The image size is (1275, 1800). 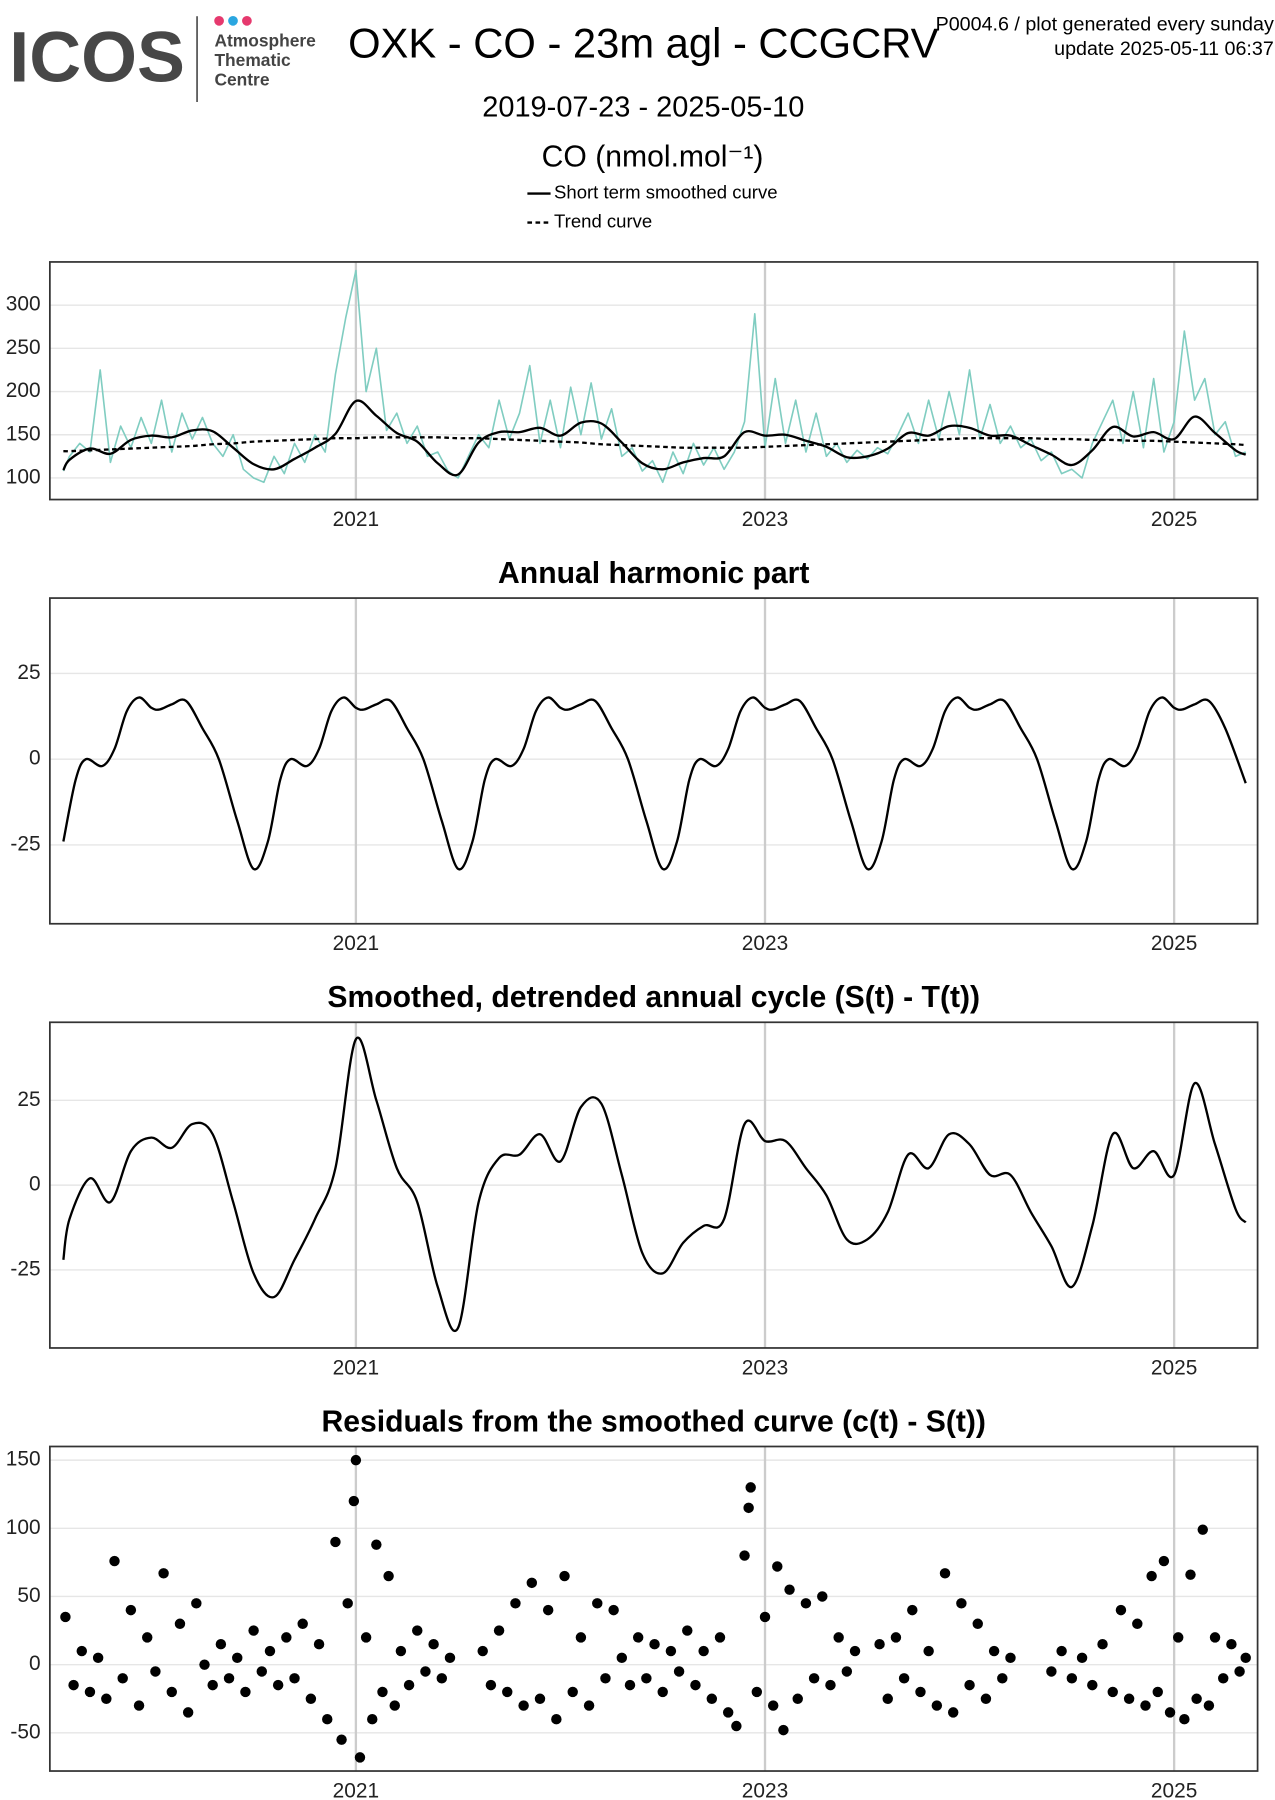 What do you see at coordinates (653, 573) in the screenshot?
I see `chart-title: Annual harmonic part` at bounding box center [653, 573].